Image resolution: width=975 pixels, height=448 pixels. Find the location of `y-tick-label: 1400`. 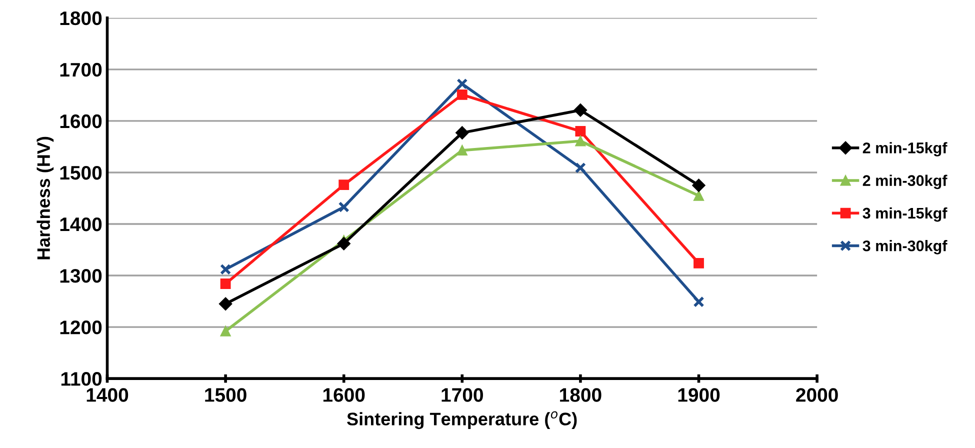

y-tick-label: 1400 is located at coordinates (81, 224).